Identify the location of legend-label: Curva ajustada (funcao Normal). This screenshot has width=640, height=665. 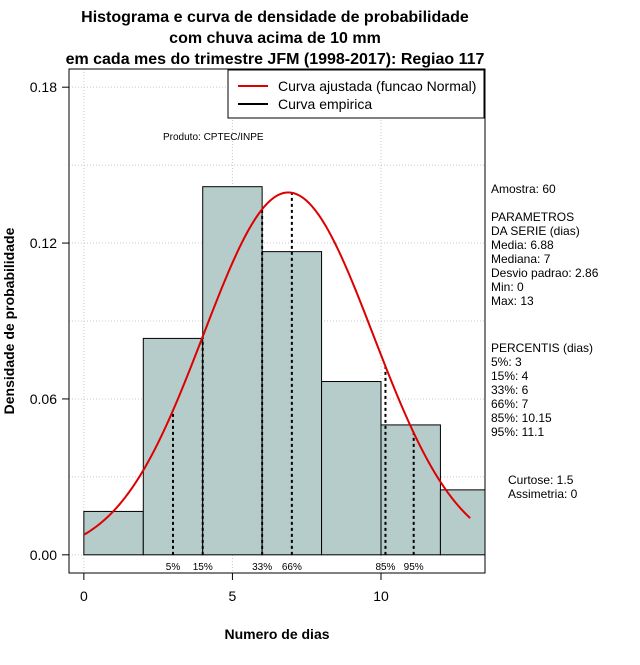
(377, 86).